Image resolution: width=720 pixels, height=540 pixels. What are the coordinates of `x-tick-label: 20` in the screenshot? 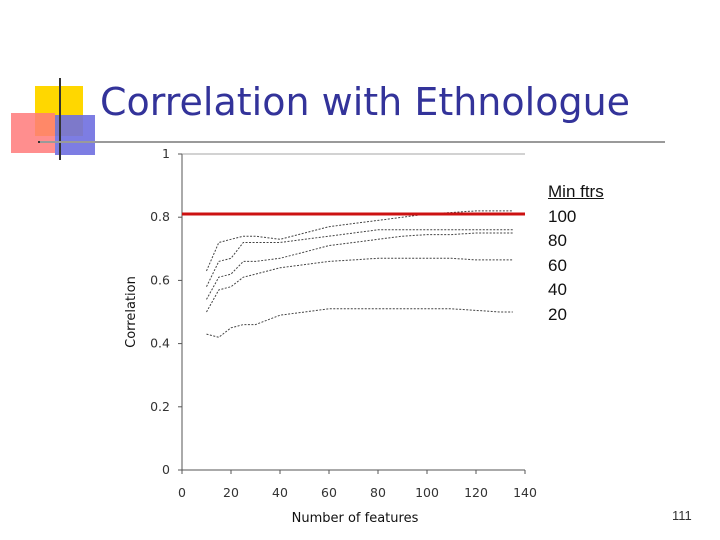 It's located at (231, 492).